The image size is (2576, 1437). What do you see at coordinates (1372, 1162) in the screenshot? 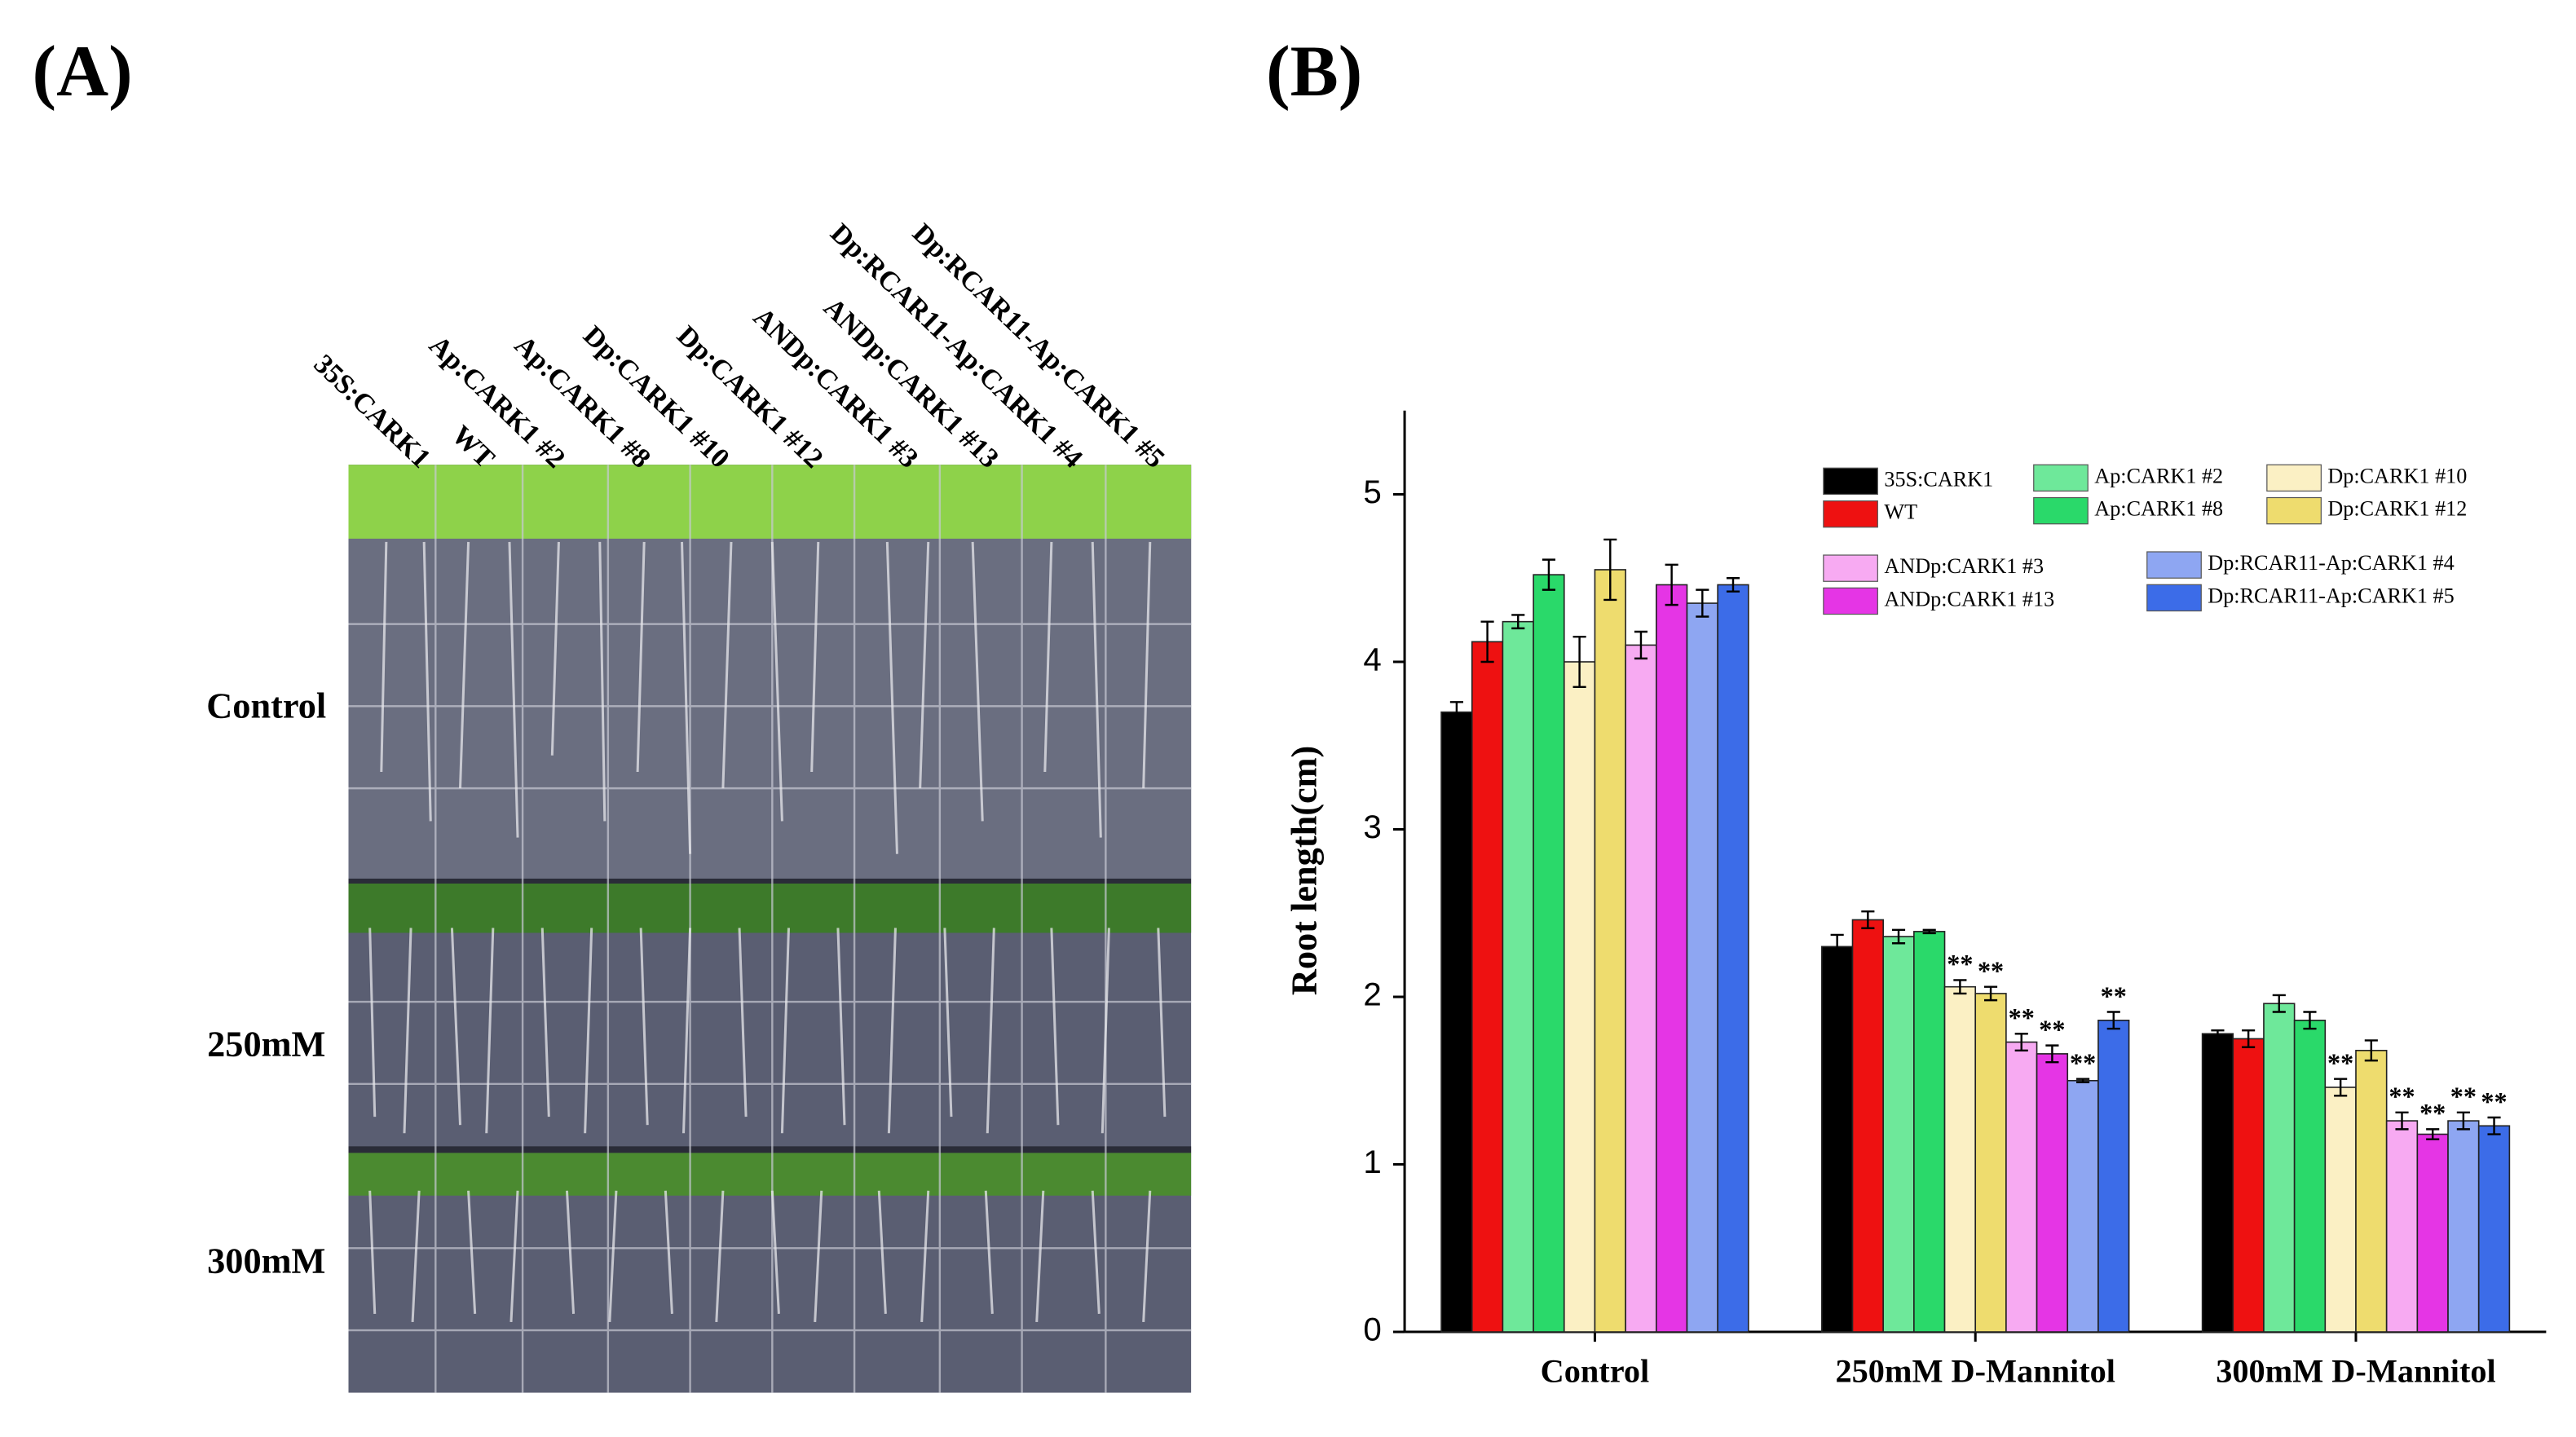
I see `y-tick-label: 1` at bounding box center [1372, 1162].